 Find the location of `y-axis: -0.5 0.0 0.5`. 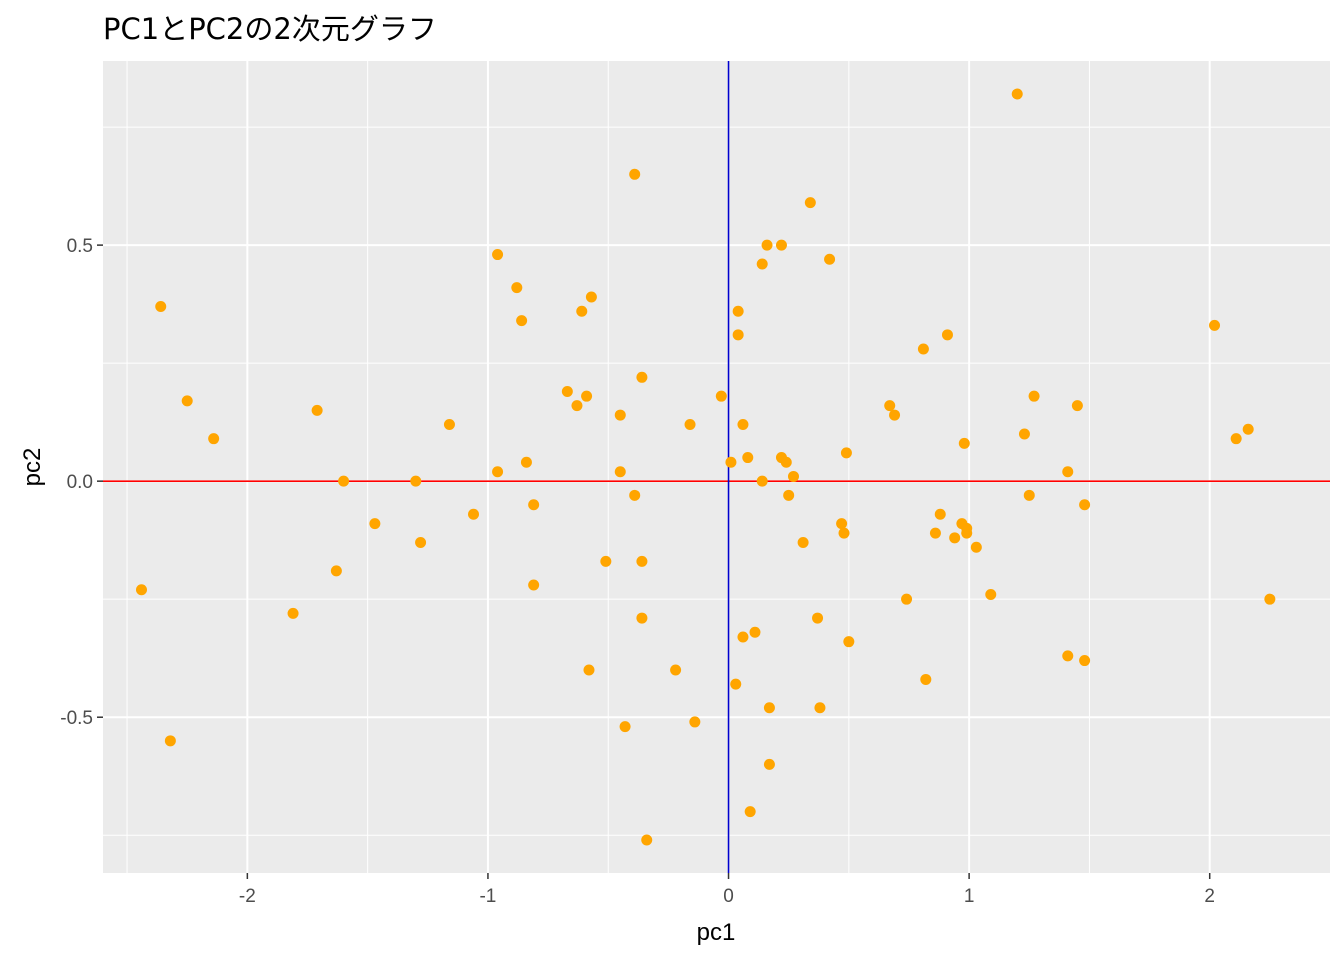

y-axis: -0.5 0.0 0.5 is located at coordinates (81, 482).